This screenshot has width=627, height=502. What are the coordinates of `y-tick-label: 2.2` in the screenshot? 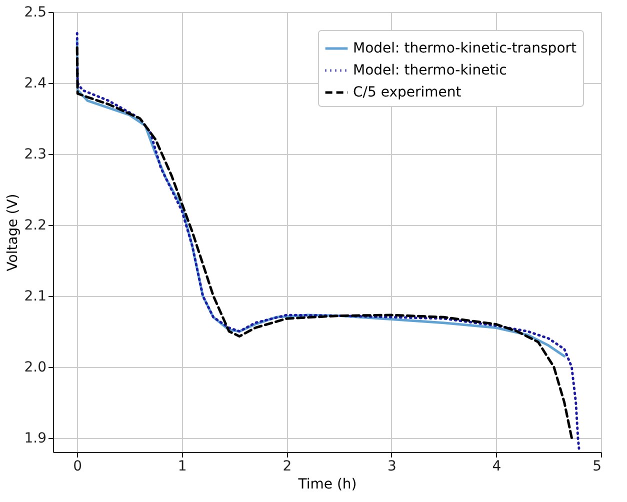 It's located at (35, 225).